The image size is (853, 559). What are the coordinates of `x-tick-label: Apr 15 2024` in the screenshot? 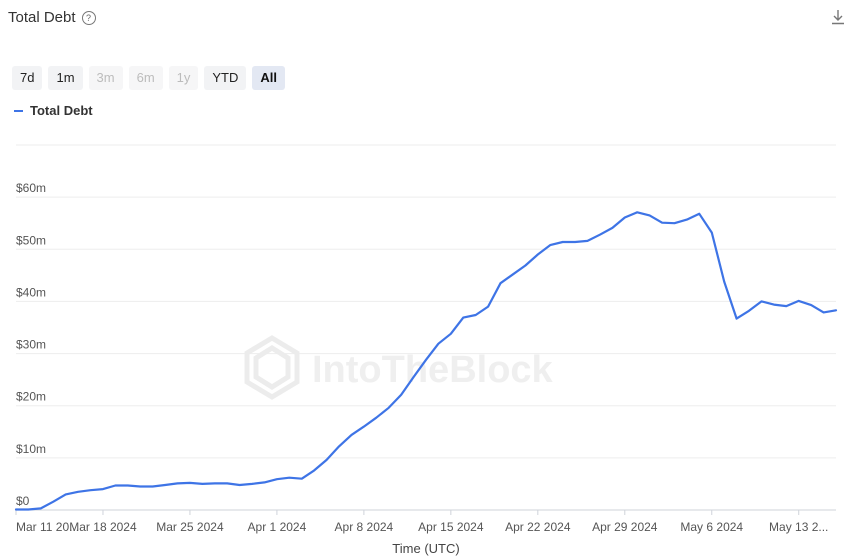 It's located at (451, 527).